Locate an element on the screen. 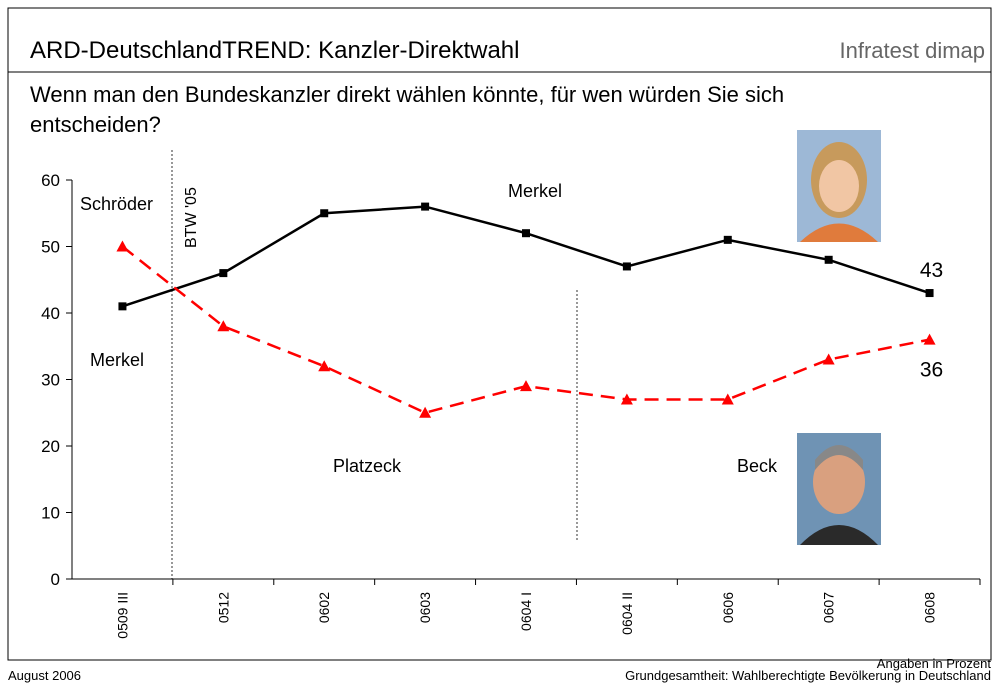 The height and width of the screenshot is (689, 999). x-tick-label: 0509 III is located at coordinates (122, 615).